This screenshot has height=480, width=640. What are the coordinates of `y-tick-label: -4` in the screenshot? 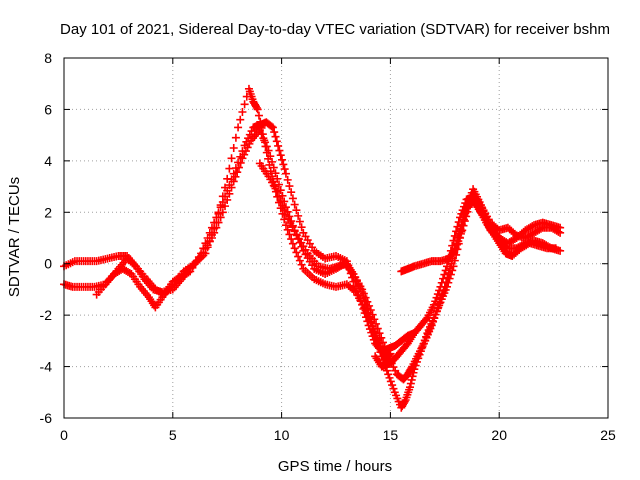 It's located at (46, 367).